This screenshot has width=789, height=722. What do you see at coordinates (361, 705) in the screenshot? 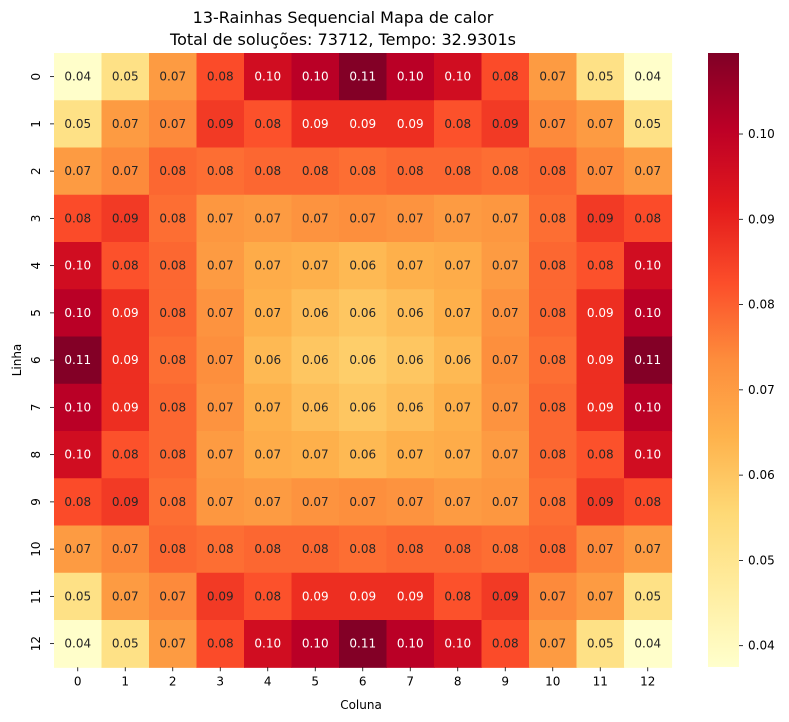
I see `x-axis-label: Coluna` at bounding box center [361, 705].